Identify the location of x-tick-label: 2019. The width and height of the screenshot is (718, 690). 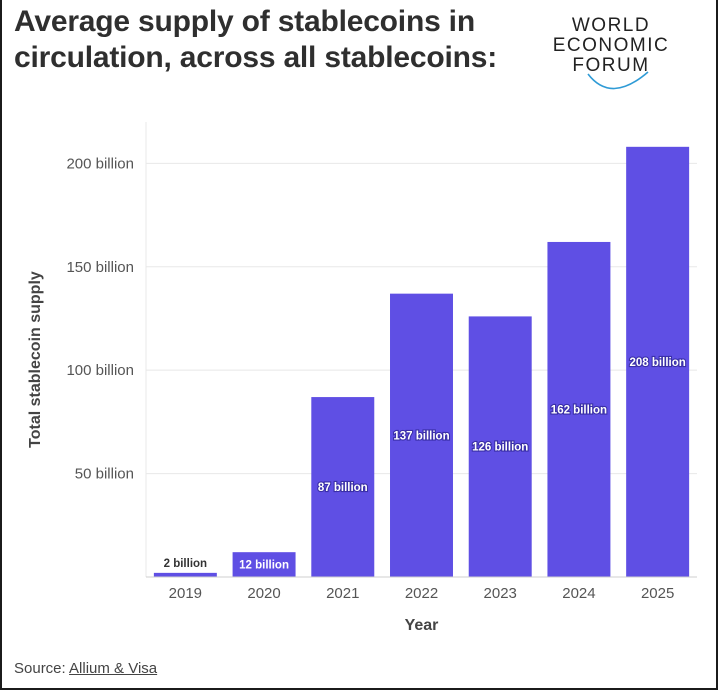
(185, 593).